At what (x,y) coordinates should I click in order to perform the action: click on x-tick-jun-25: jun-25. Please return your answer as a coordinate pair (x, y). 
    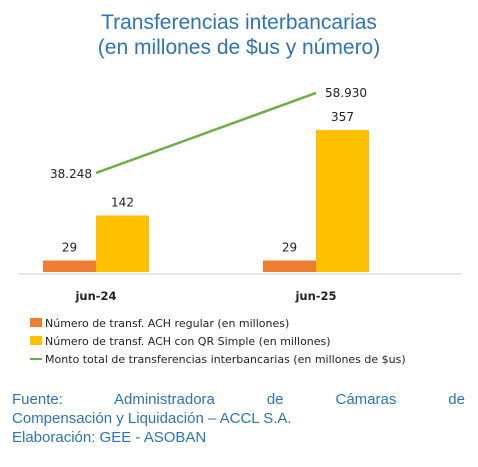
    Looking at the image, I should click on (315, 296).